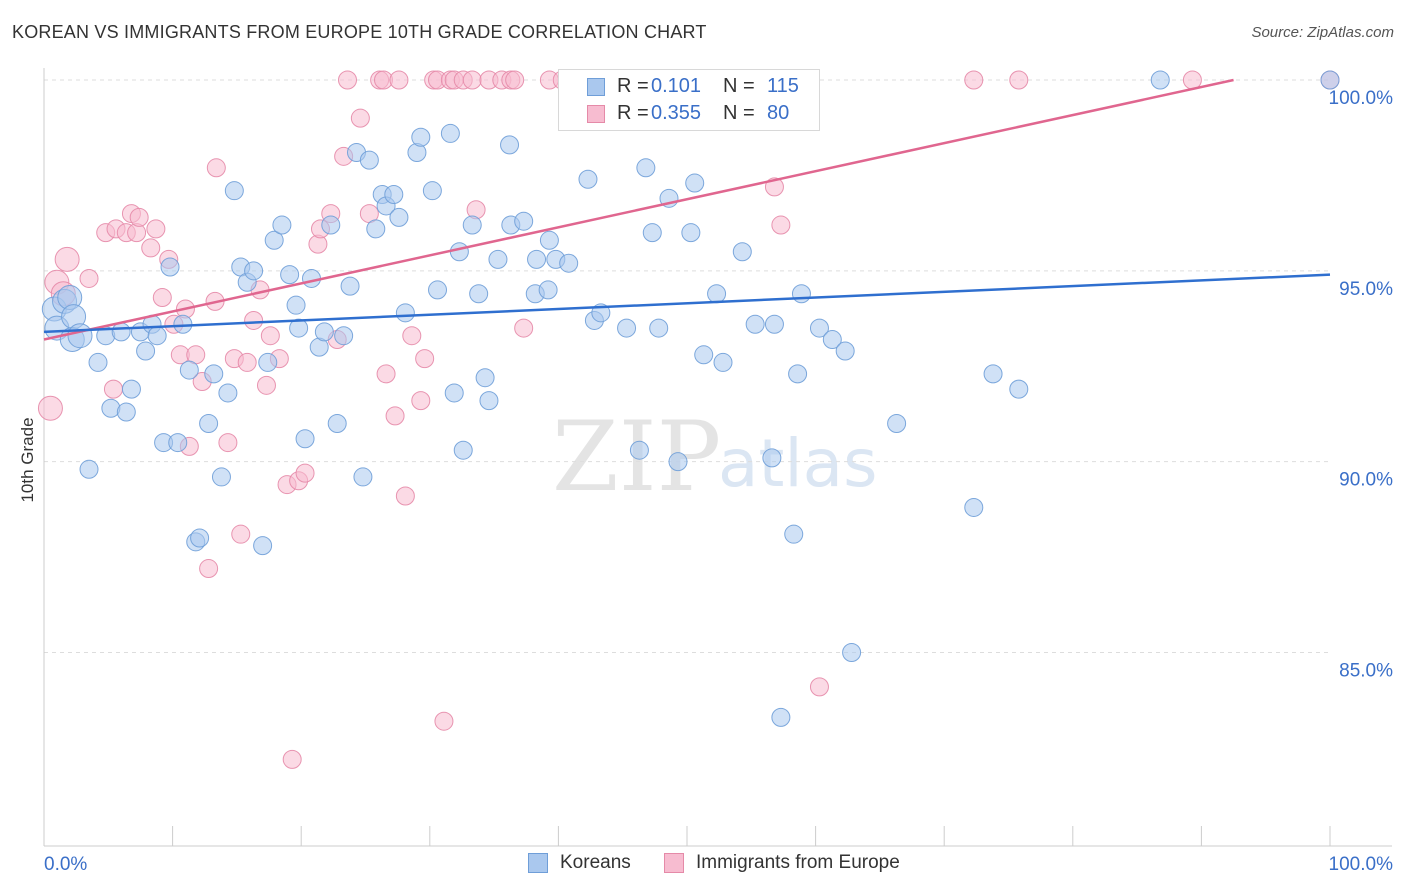 The height and width of the screenshot is (892, 1406). Describe the element at coordinates (715, 457) in the screenshot. I see `watermark: ZIP atlas` at that location.